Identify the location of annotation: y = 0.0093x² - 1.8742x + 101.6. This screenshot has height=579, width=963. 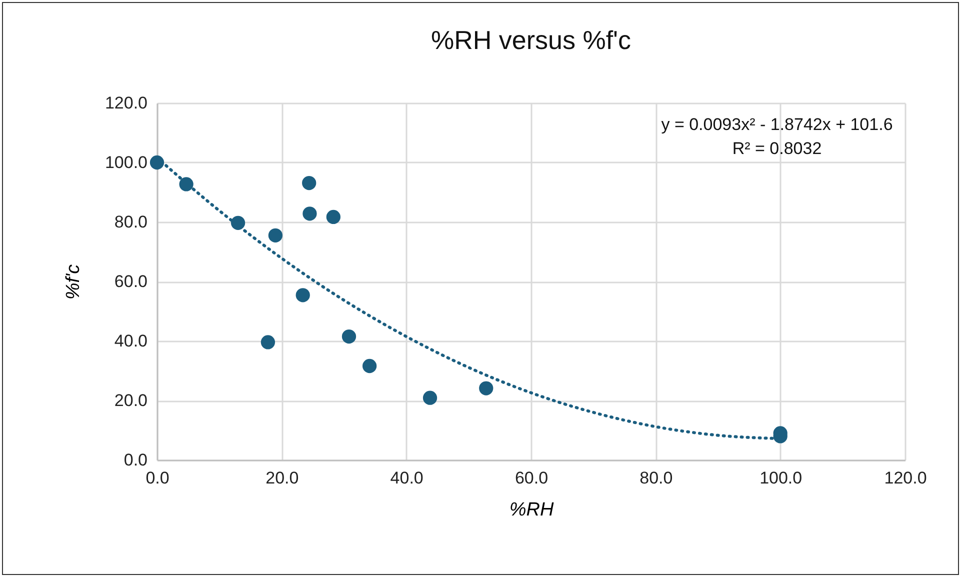
(777, 124).